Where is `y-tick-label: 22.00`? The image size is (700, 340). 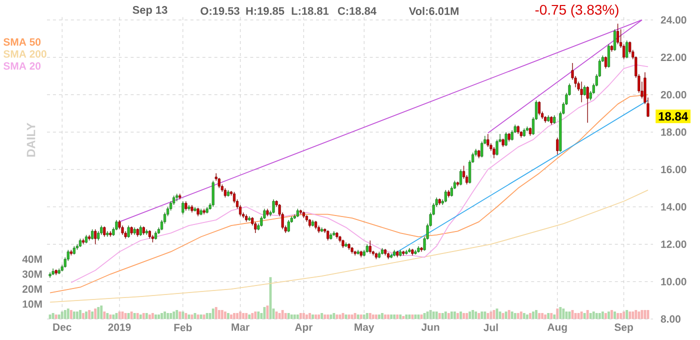 y-tick-label: 22.00 is located at coordinates (673, 58).